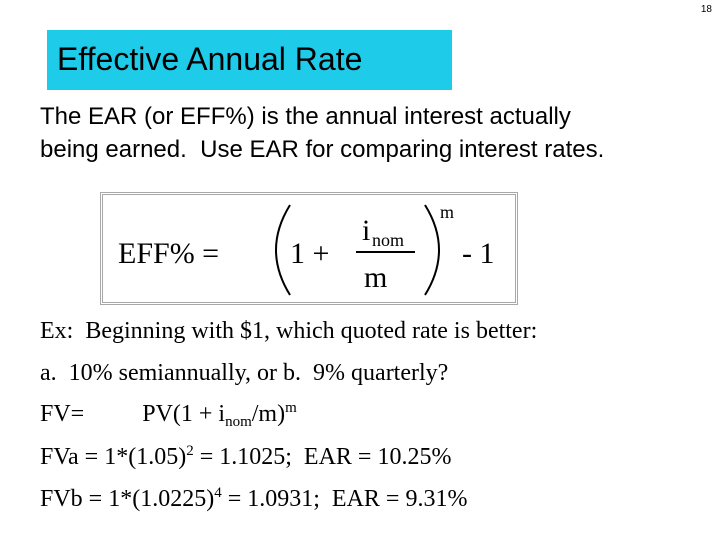 The width and height of the screenshot is (720, 540). What do you see at coordinates (322, 457) in the screenshot?
I see `text: = 1.1025; EAR = 10.25%` at bounding box center [322, 457].